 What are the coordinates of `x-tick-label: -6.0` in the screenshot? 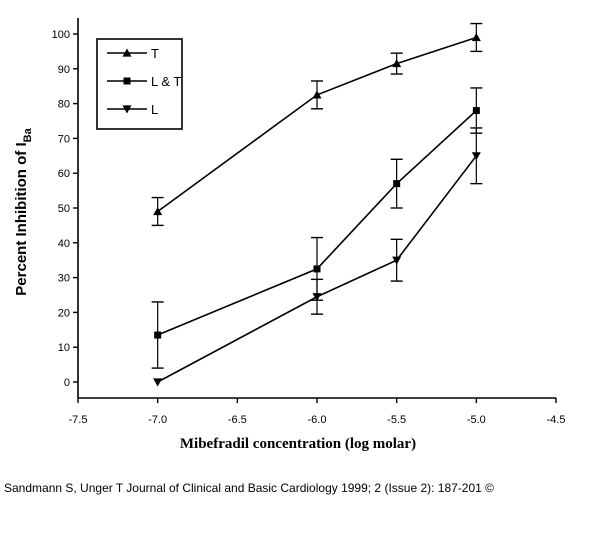 It's located at (317, 420).